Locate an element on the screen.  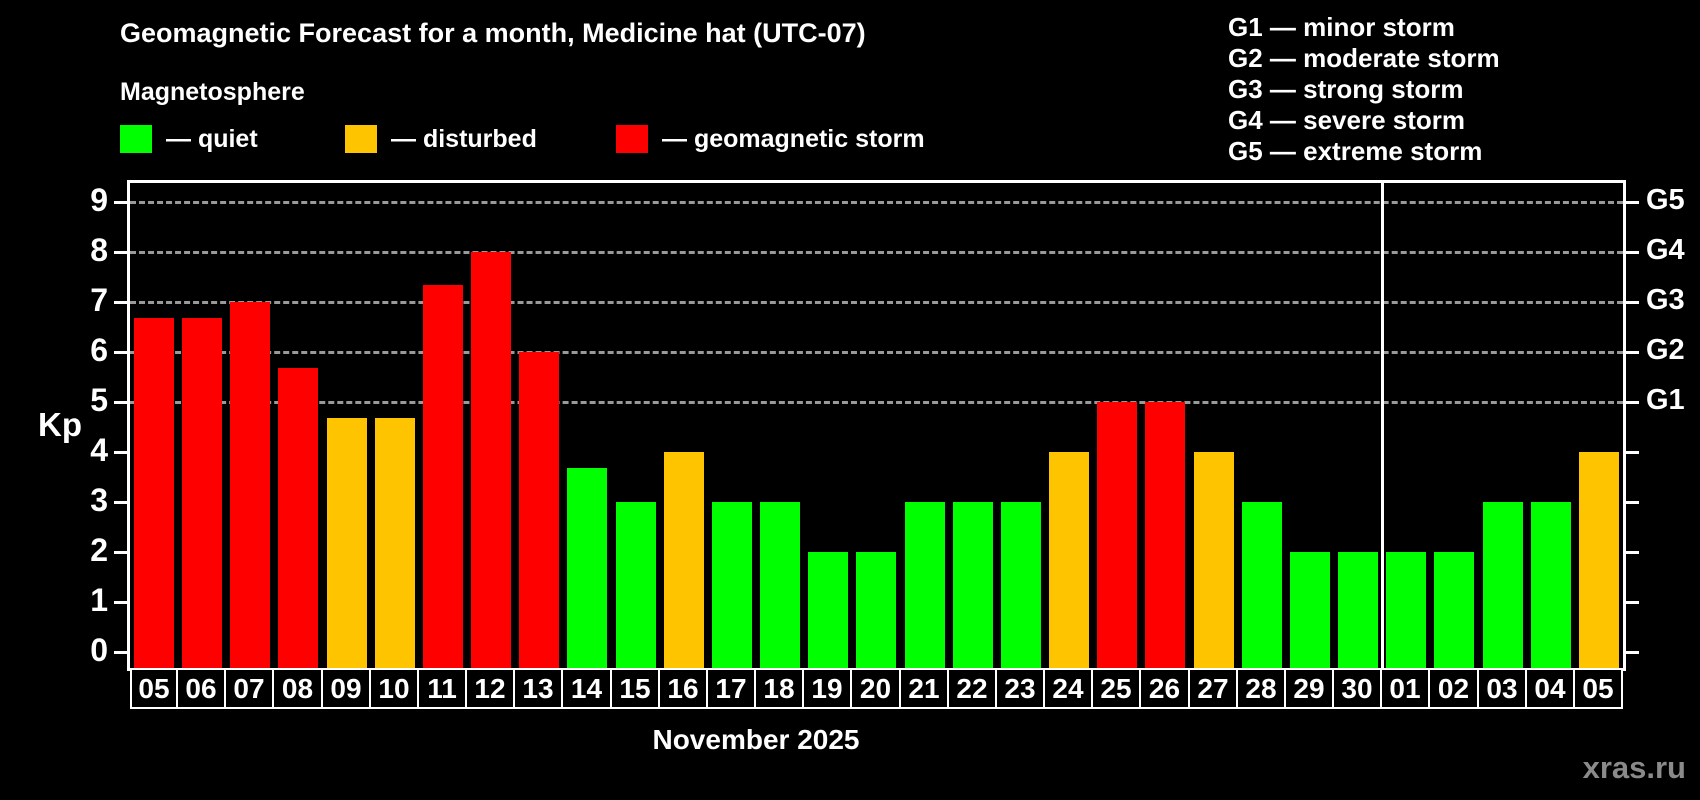
date-label: 01 is located at coordinates (1405, 688).